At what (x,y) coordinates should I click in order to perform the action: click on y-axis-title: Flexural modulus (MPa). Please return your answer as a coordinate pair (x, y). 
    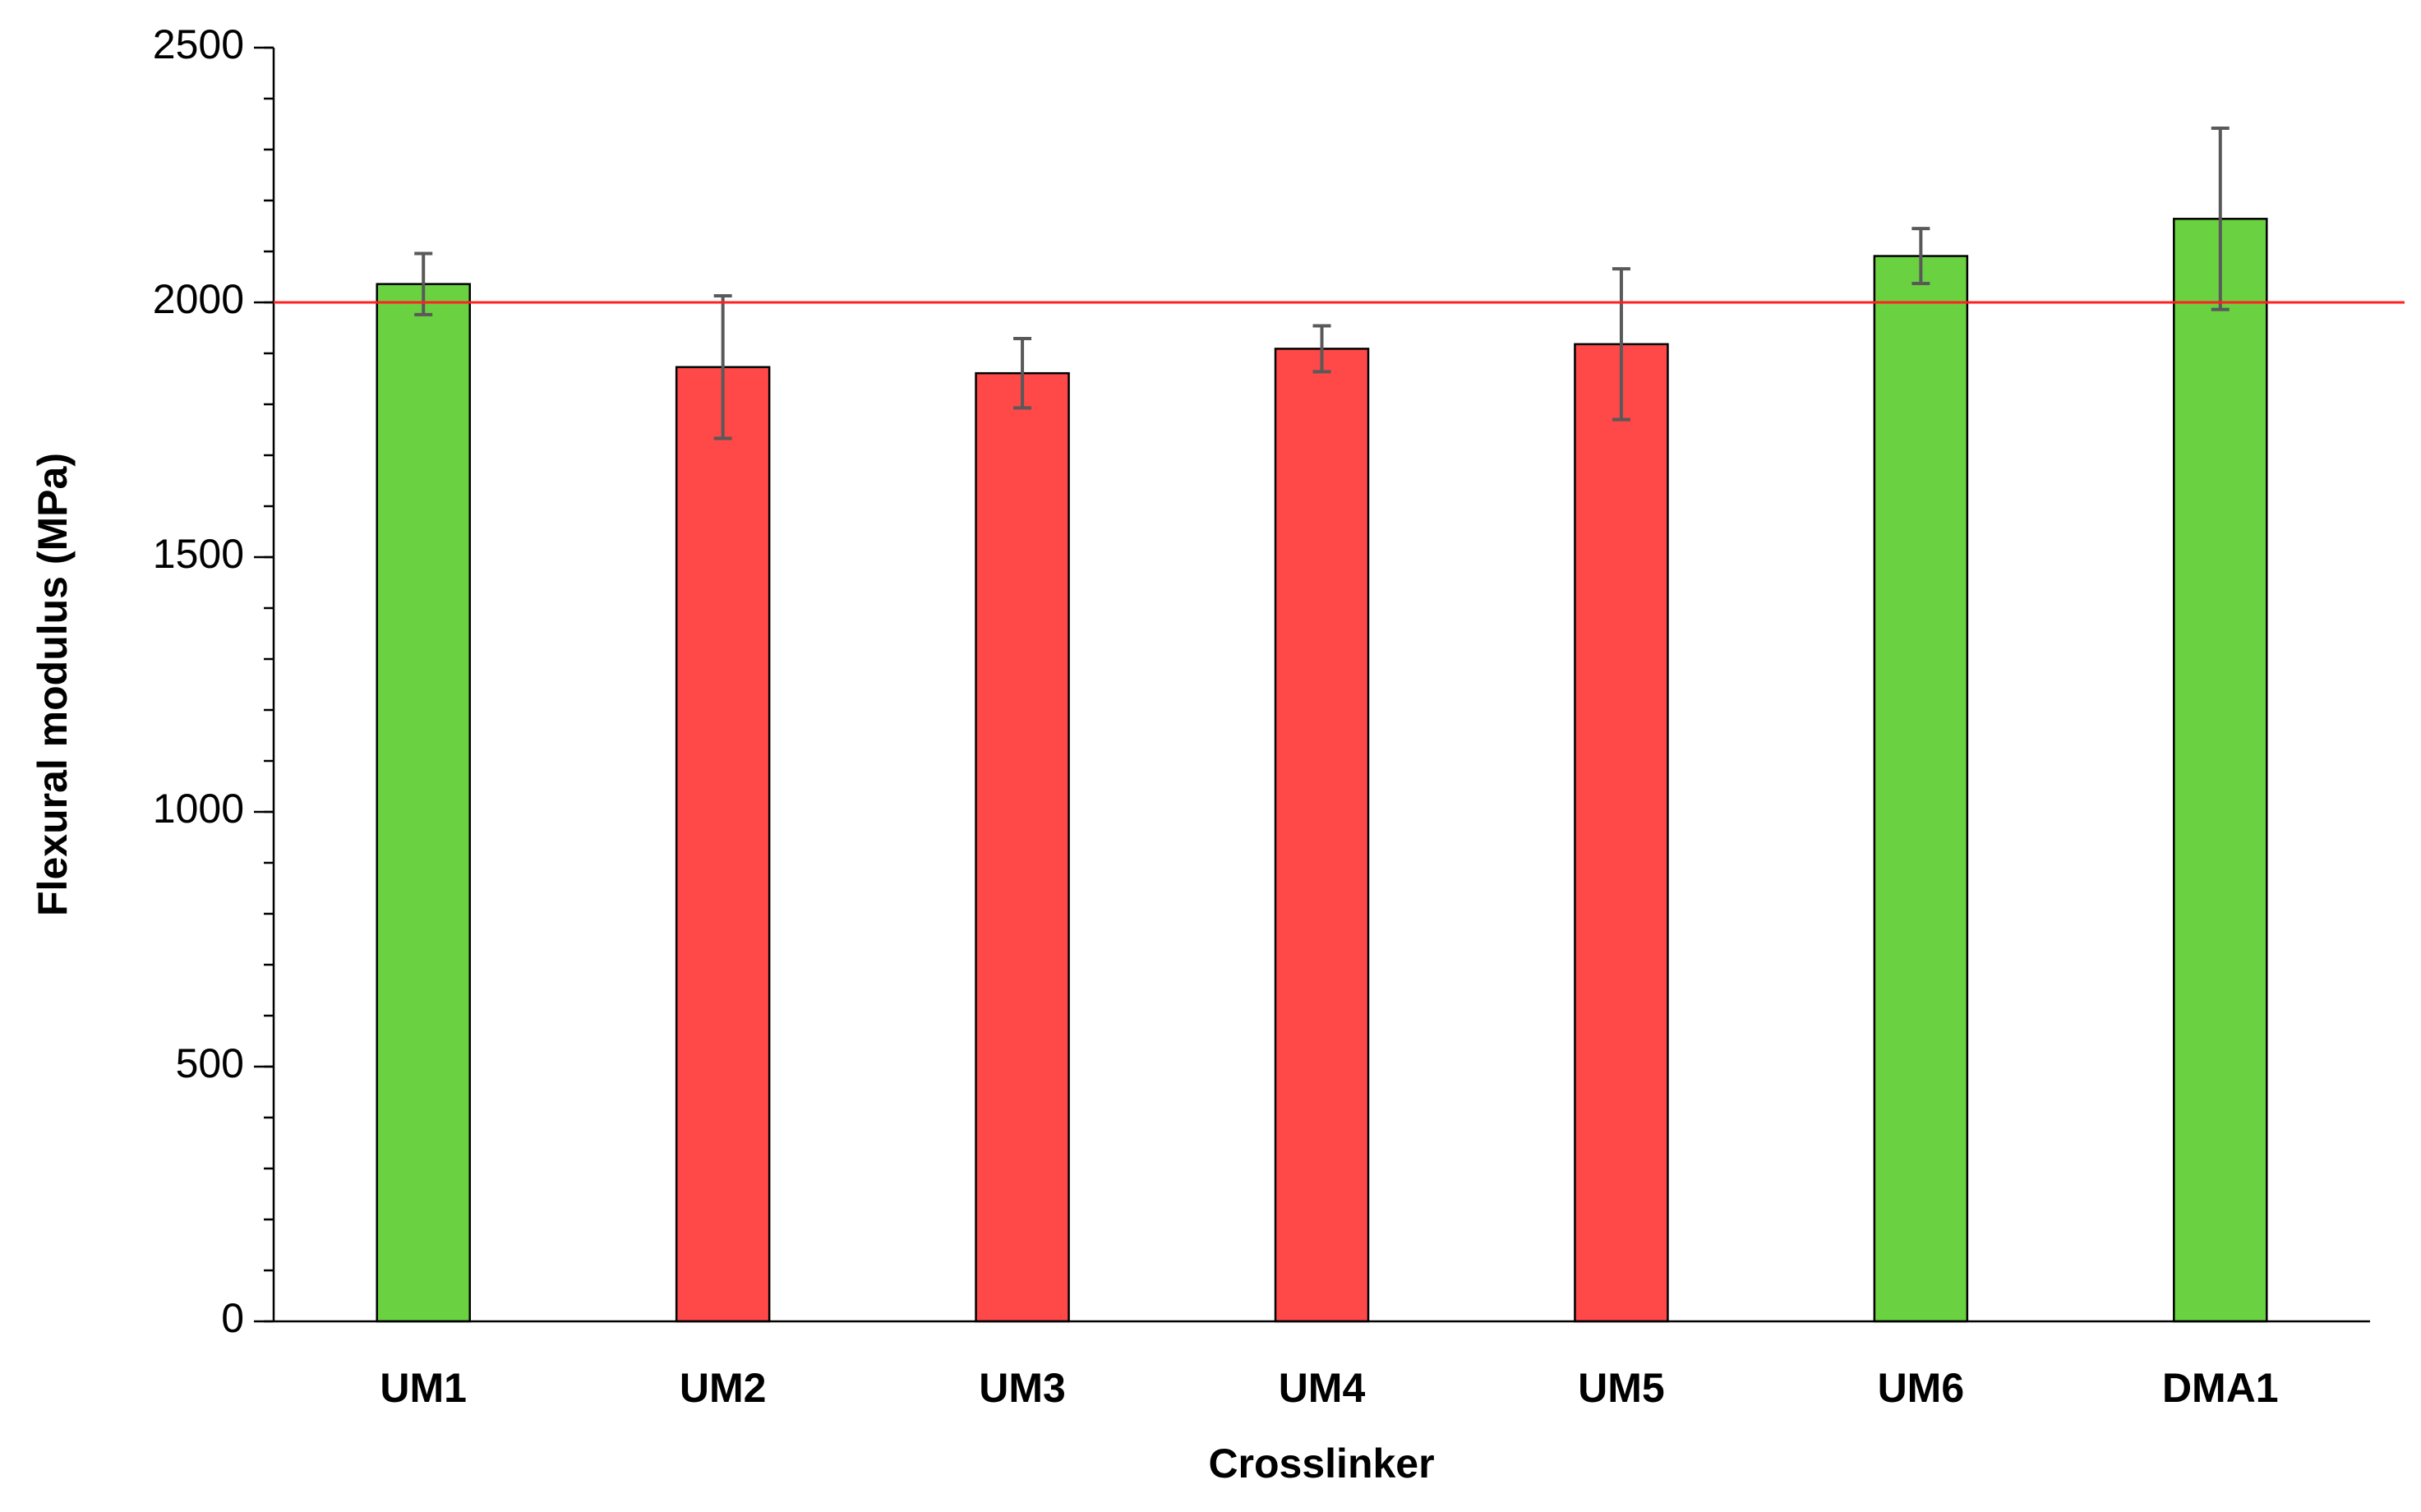
    Looking at the image, I should click on (53, 685).